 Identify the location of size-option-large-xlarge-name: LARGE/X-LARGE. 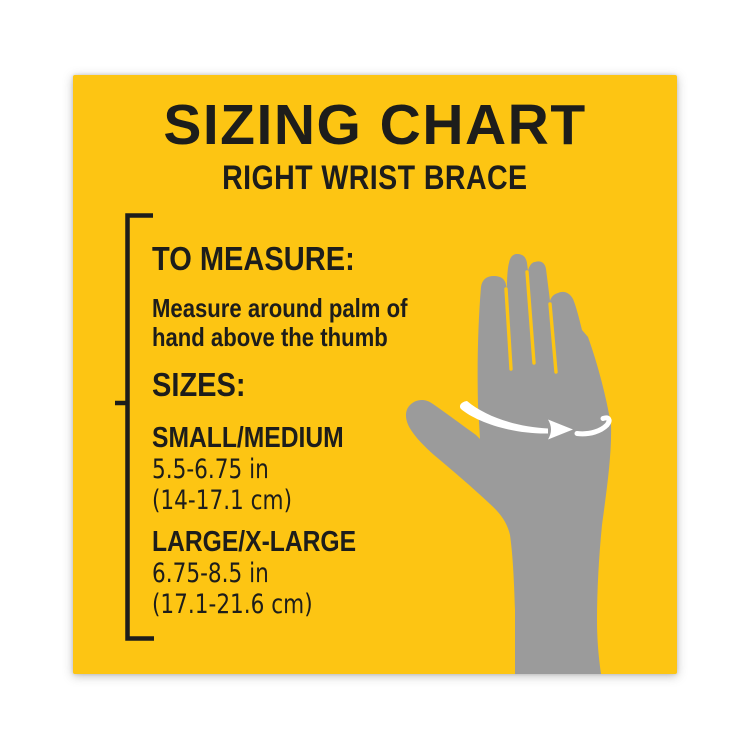
(254, 542).